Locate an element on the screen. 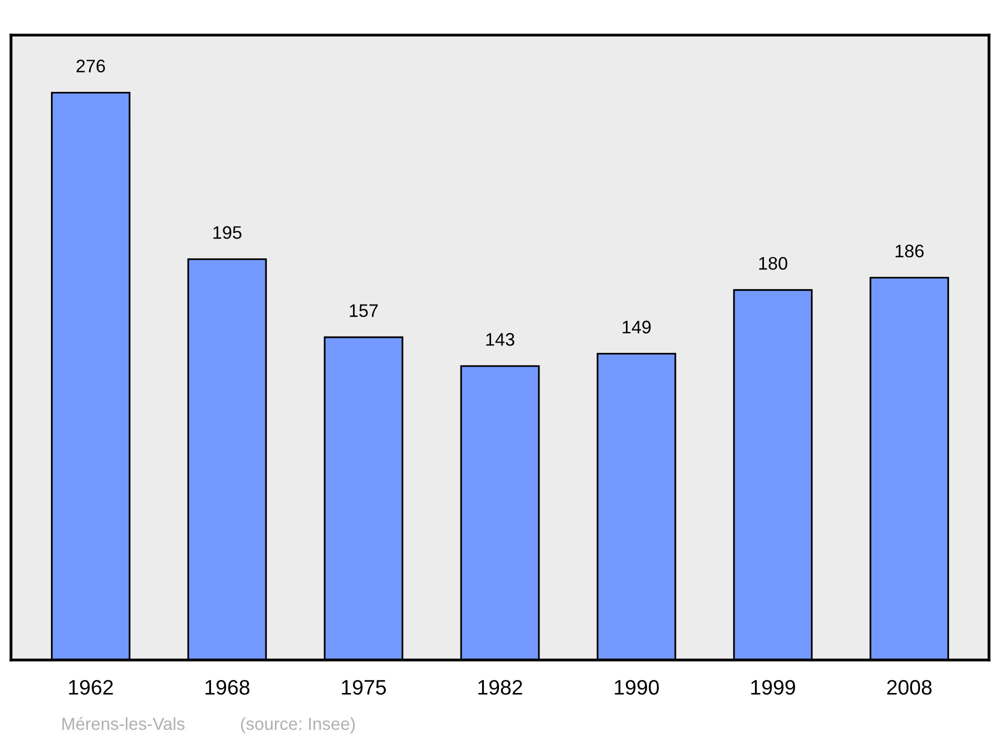  x-tick-label: 2008 is located at coordinates (909, 687).